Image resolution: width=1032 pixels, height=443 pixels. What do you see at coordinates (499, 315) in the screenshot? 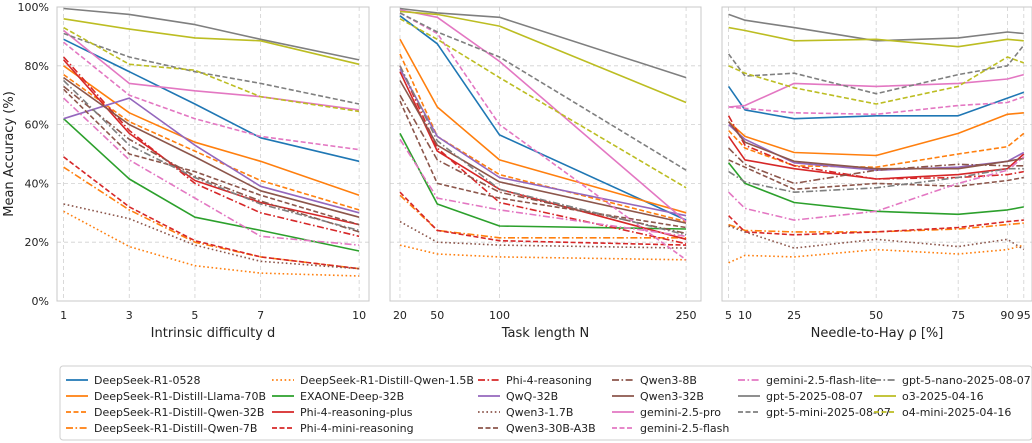
I see `x-tick-label: 100` at bounding box center [499, 315].